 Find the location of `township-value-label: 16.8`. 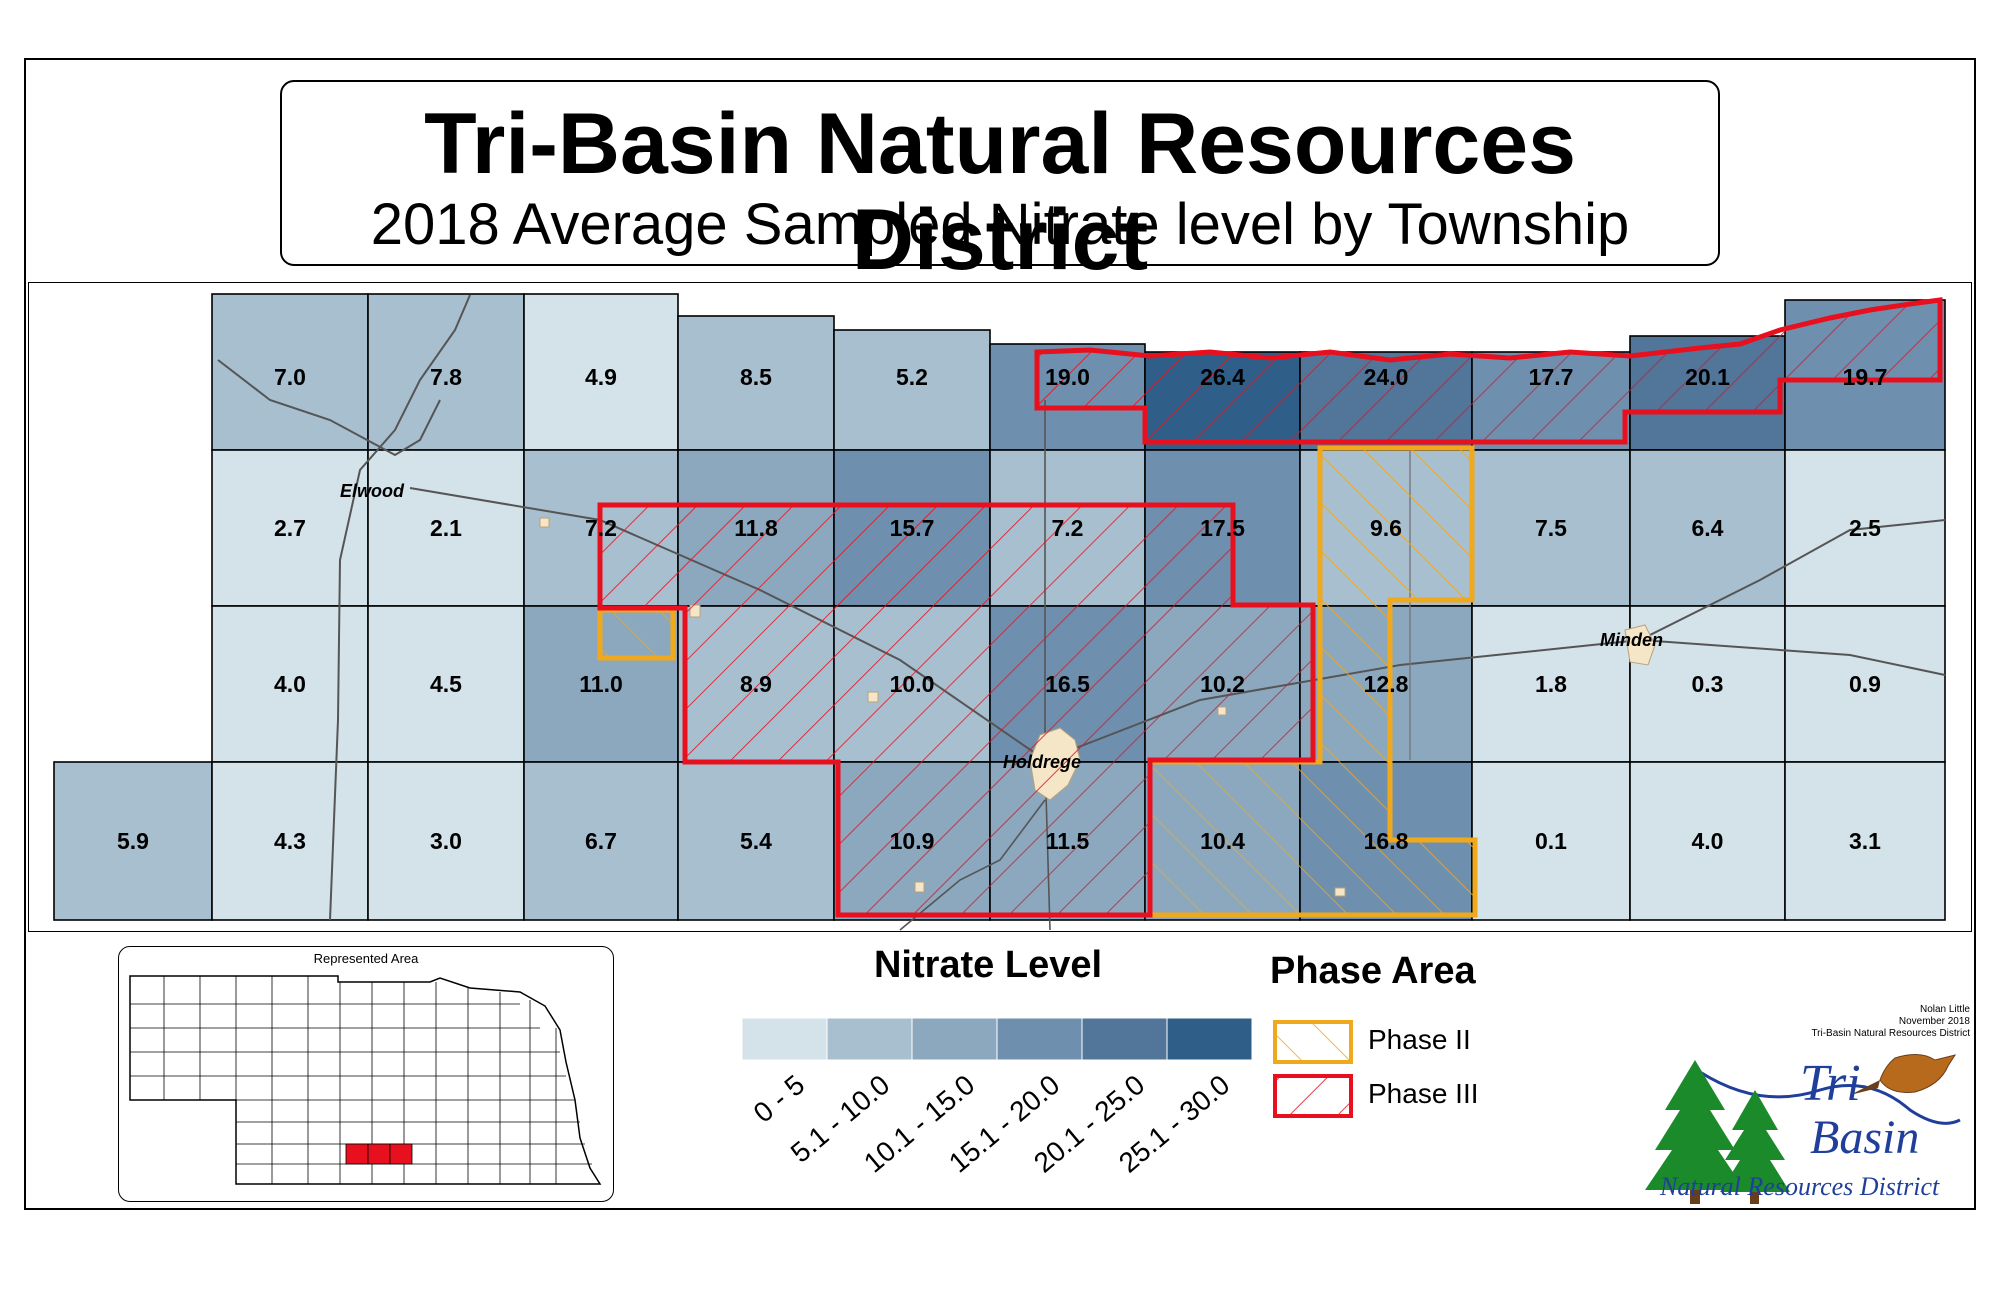

township-value-label: 16.8 is located at coordinates (1386, 841).